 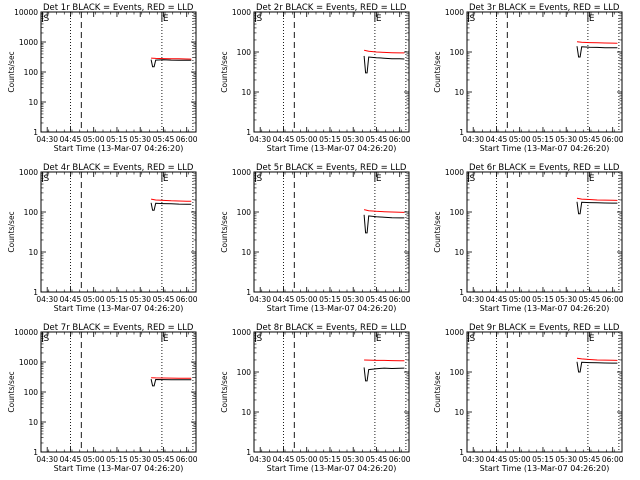 I want to click on chart-title: Det 5r BLACK = Events, RED = LLD, so click(x=331, y=168).